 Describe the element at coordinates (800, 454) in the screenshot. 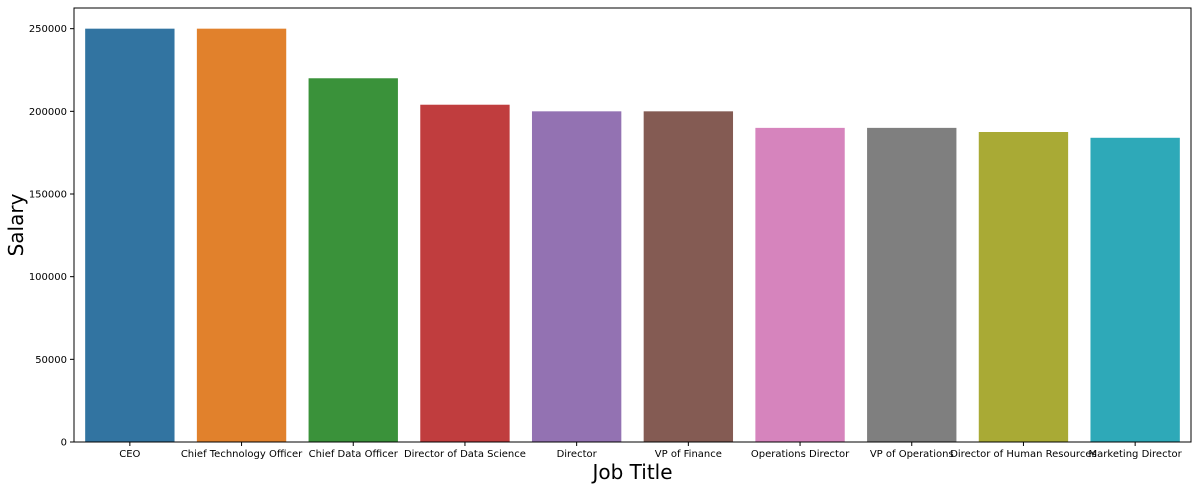

I see `x-tick-label: Operations Director` at that location.